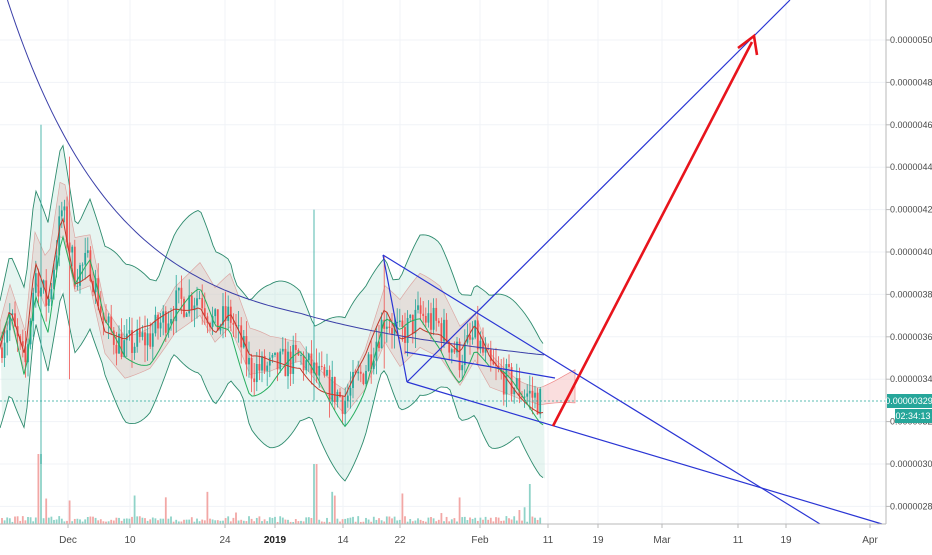 The height and width of the screenshot is (555, 932). What do you see at coordinates (343, 540) in the screenshot?
I see `date-tick-label: 14` at bounding box center [343, 540].